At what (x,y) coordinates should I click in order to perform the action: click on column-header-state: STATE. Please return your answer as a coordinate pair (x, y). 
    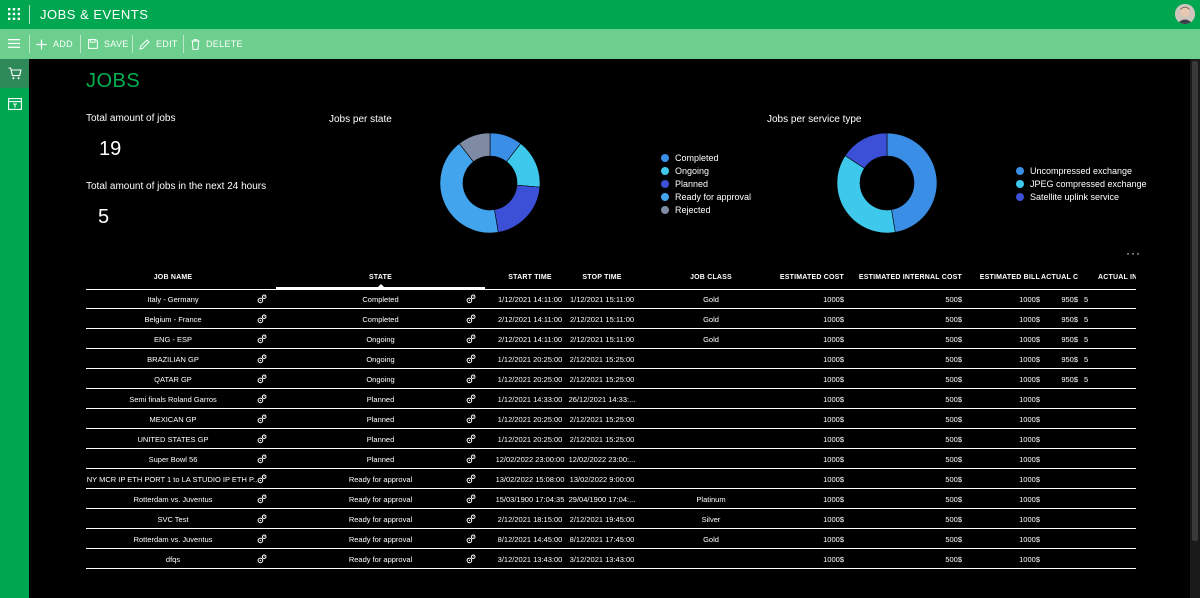
    Looking at the image, I should click on (380, 277).